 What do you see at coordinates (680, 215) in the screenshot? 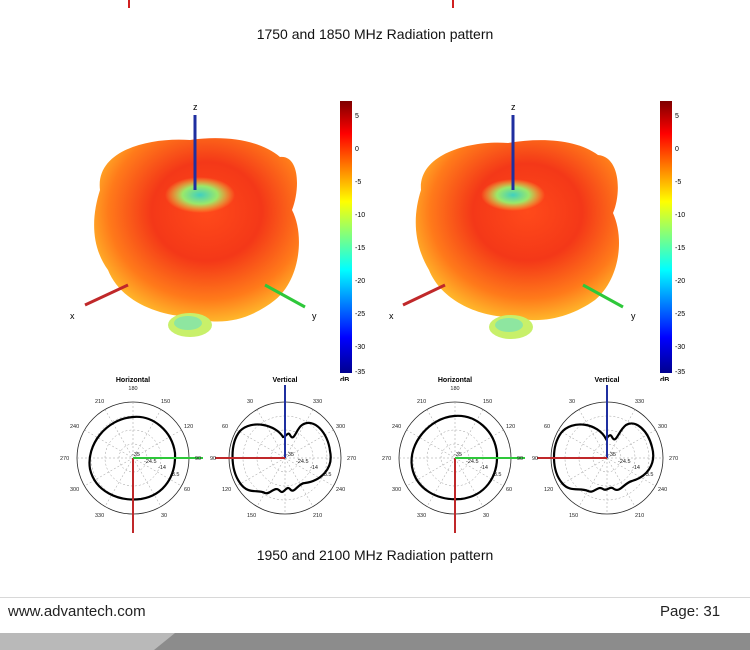
I see `cb-tick-right-3: -10` at bounding box center [680, 215].